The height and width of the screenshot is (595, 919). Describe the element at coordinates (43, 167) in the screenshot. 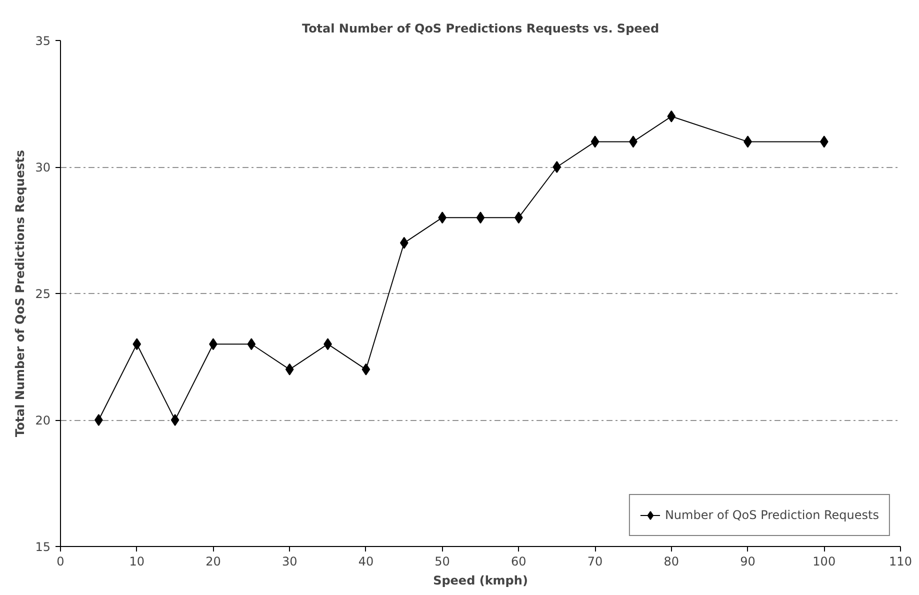

I see `y-tick-label: 30` at that location.